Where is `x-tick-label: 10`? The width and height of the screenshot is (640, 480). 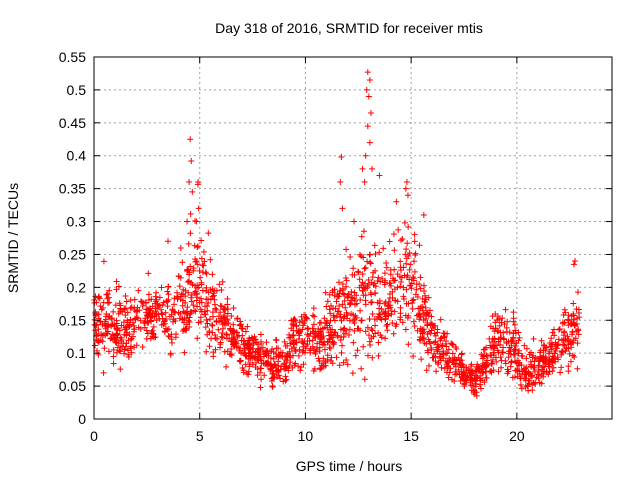
x-tick-label: 10 is located at coordinates (306, 436).